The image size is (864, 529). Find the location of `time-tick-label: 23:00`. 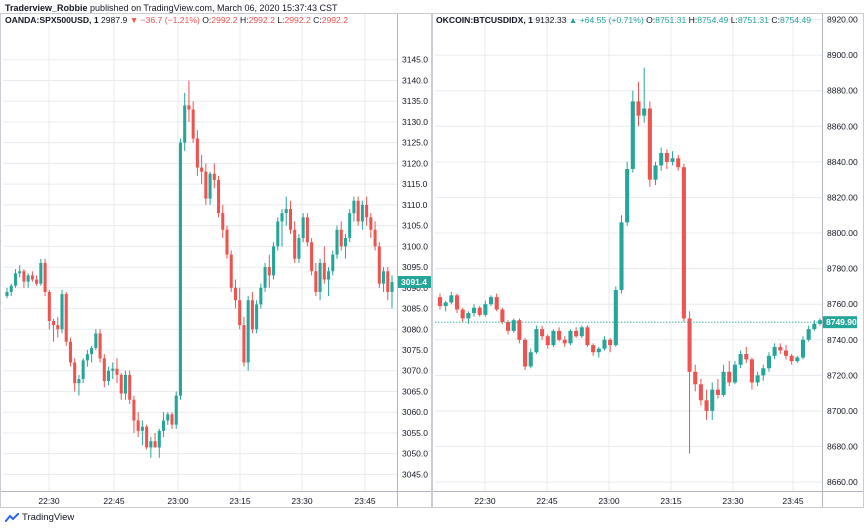

time-tick-label: 23:00 is located at coordinates (178, 501).